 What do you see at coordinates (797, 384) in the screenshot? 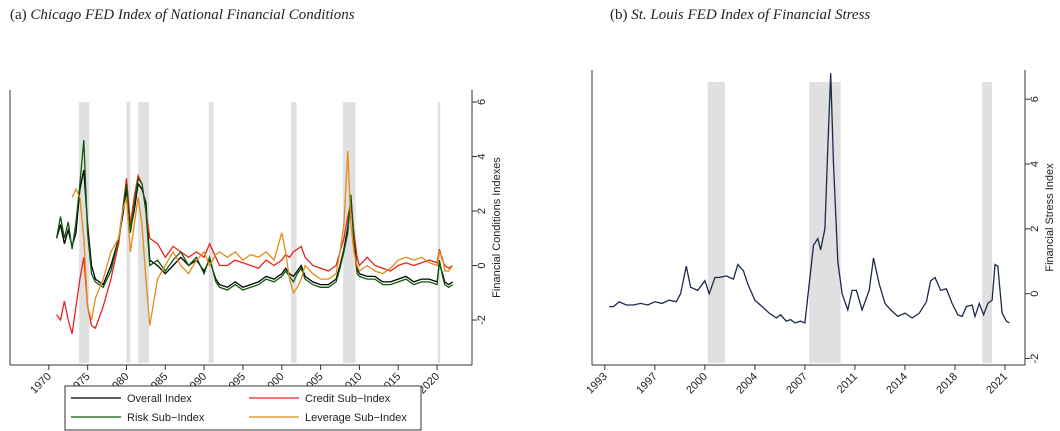
I see `x-tick-label: 2007` at bounding box center [797, 384].